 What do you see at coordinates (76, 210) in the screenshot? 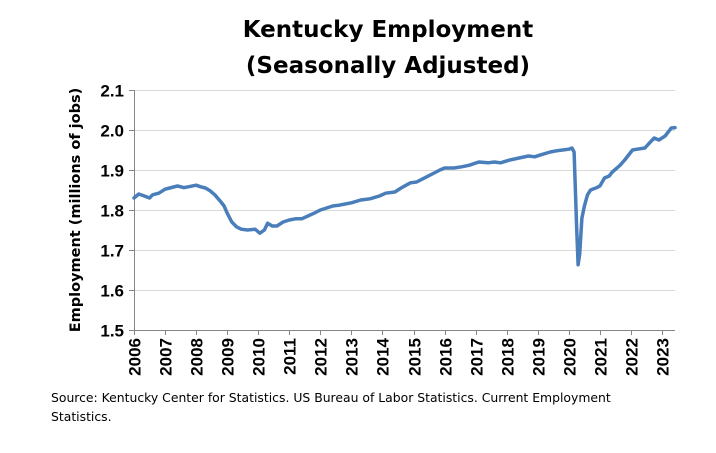
I see `y-axis-title: Employment (millions of jobs)` at bounding box center [76, 210].